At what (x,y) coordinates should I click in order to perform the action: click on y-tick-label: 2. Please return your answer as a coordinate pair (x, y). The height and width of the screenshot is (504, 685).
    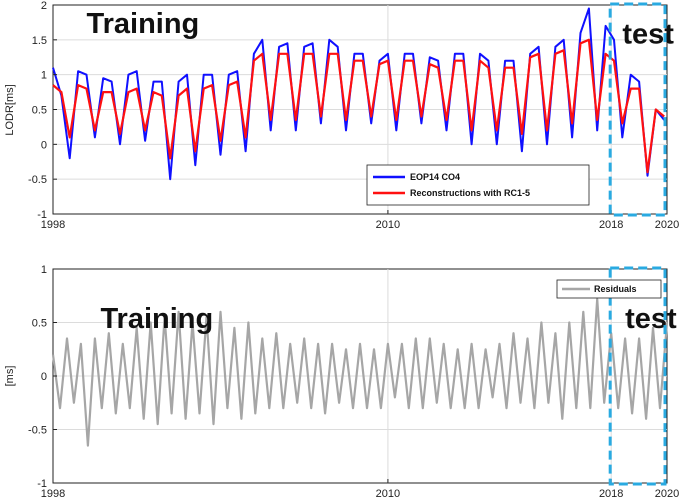
    Looking at the image, I should click on (44, 6).